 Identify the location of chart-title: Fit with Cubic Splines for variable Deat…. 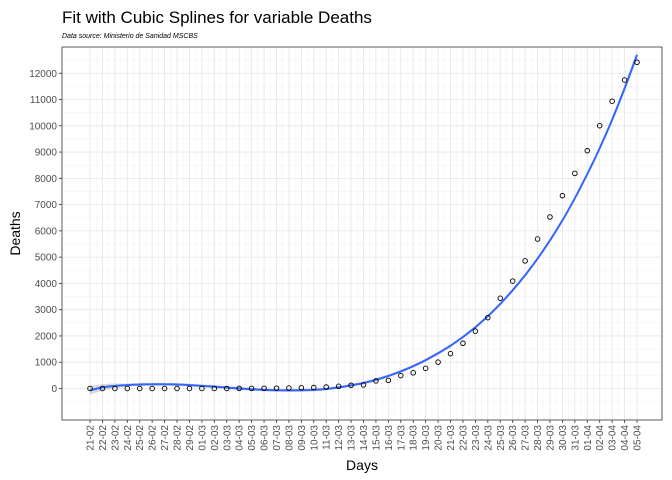
(217, 17).